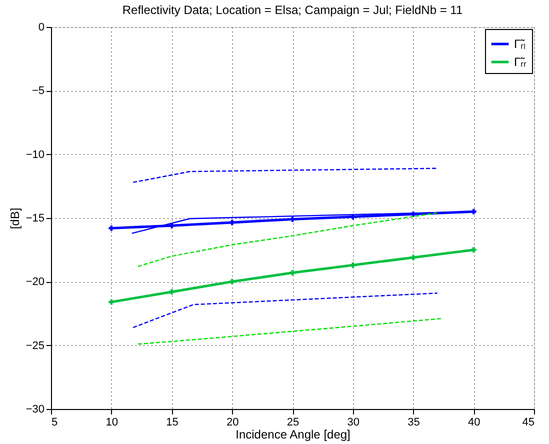 The image size is (549, 444). Describe the element at coordinates (35, 410) in the screenshot. I see `y-tick-label: −30` at that location.